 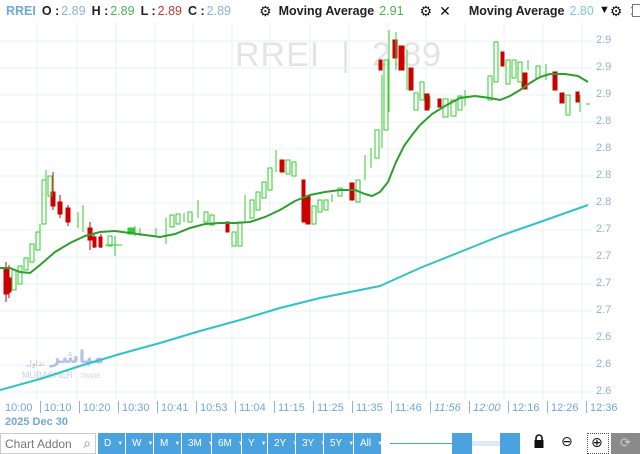 I want to click on period-button-m: M ▼, so click(x=168, y=443).